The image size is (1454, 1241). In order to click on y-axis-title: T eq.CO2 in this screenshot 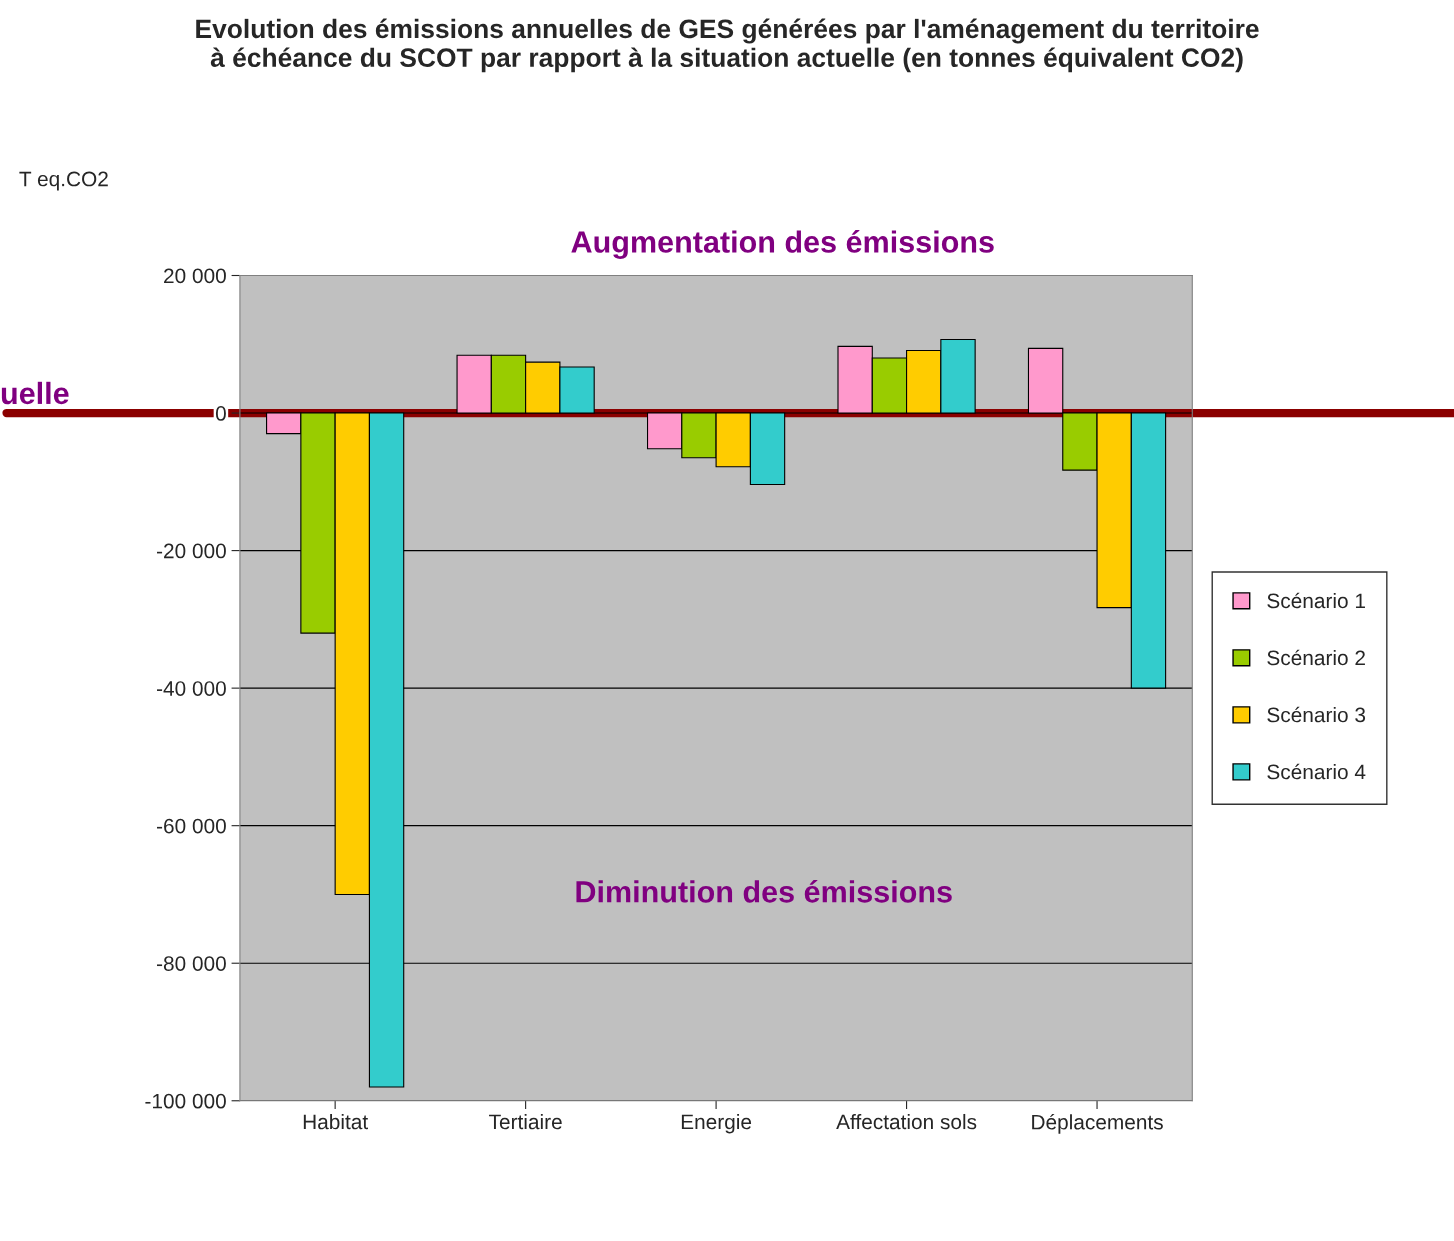, I will do `click(63, 181)`.